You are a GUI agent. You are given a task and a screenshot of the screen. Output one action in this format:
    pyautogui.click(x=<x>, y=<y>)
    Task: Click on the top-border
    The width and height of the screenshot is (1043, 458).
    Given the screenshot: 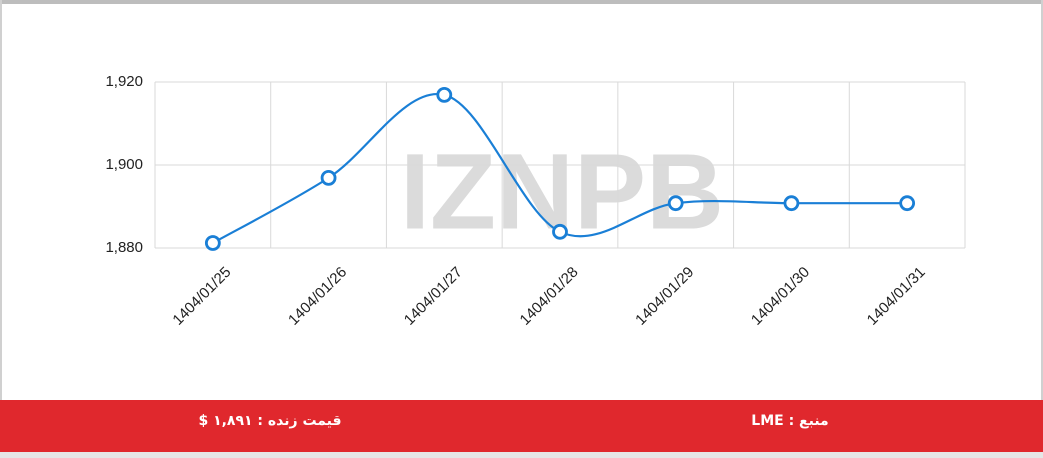 What is the action you would take?
    pyautogui.click(x=521, y=2)
    